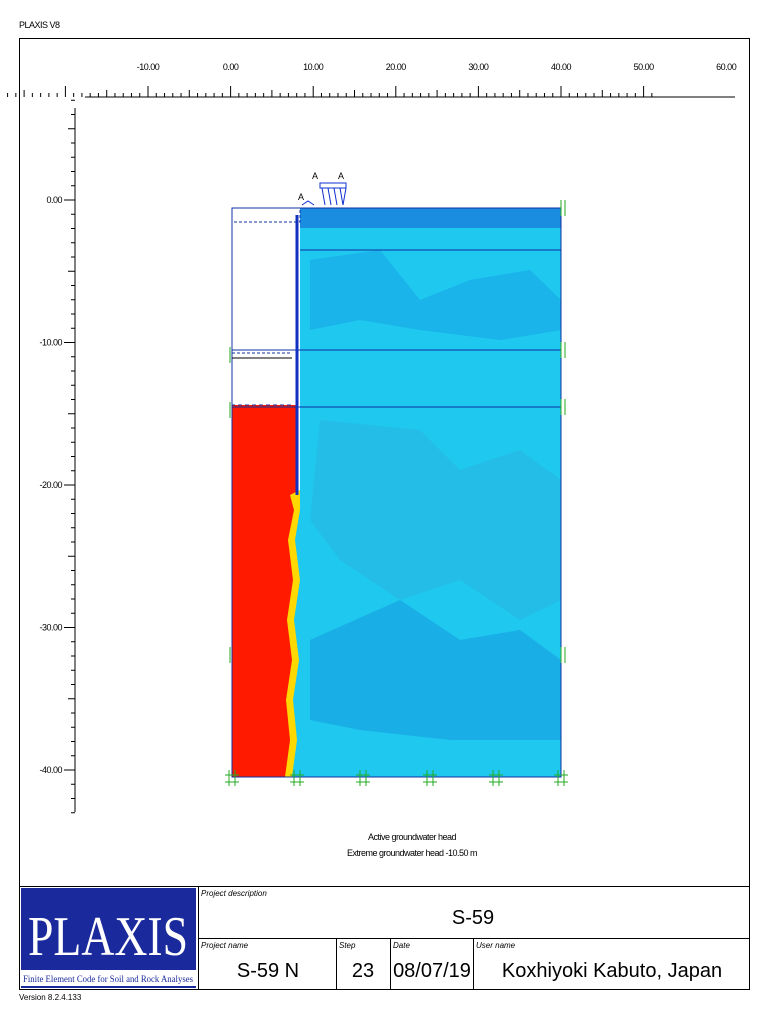  Describe the element at coordinates (50, 485) in the screenshot. I see `y-ruler-label: -20.00` at that location.